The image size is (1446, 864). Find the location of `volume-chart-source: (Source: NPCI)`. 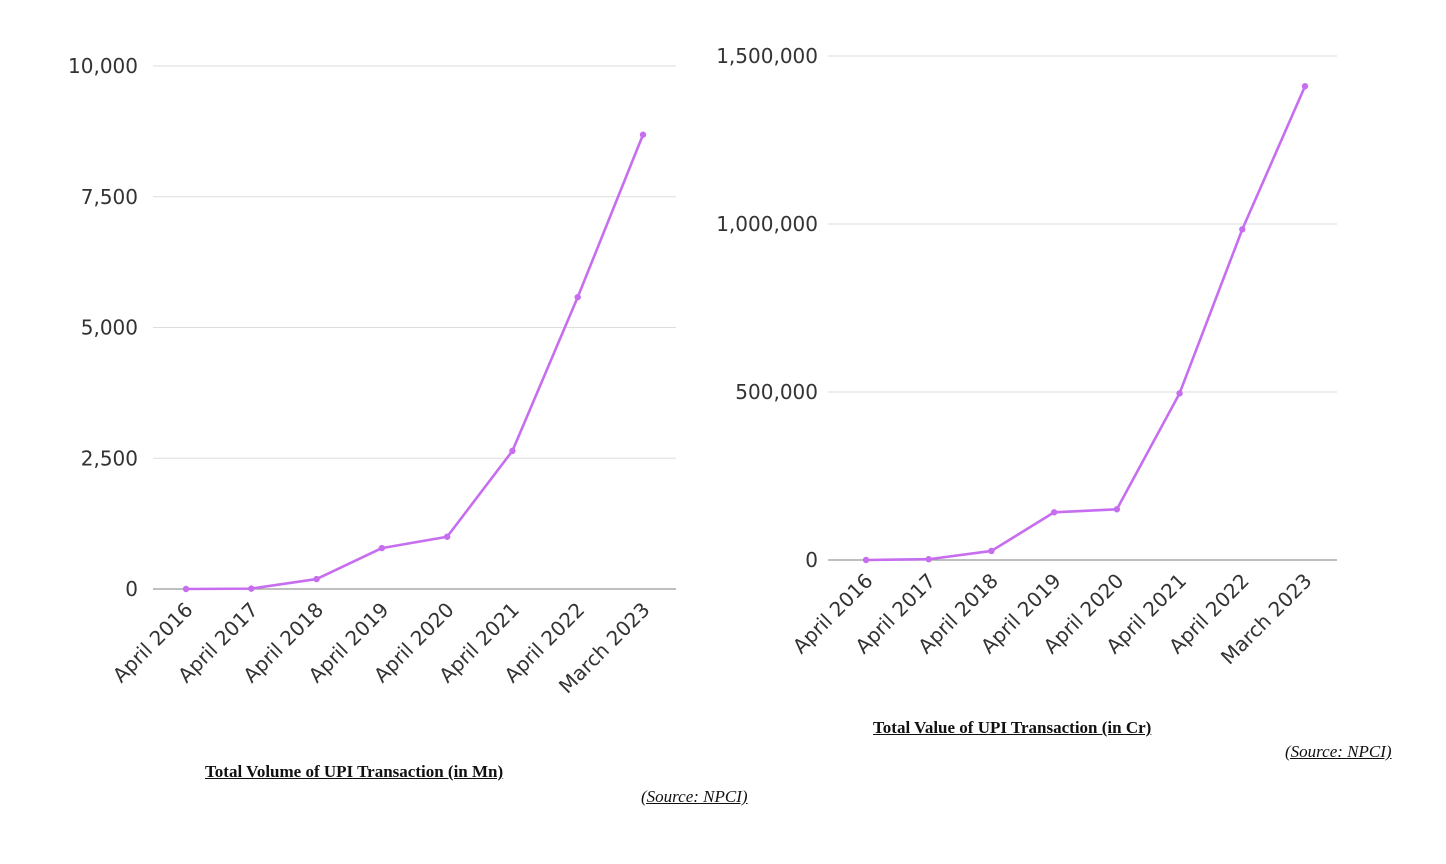

volume-chart-source: (Source: NPCI) is located at coordinates (694, 796).